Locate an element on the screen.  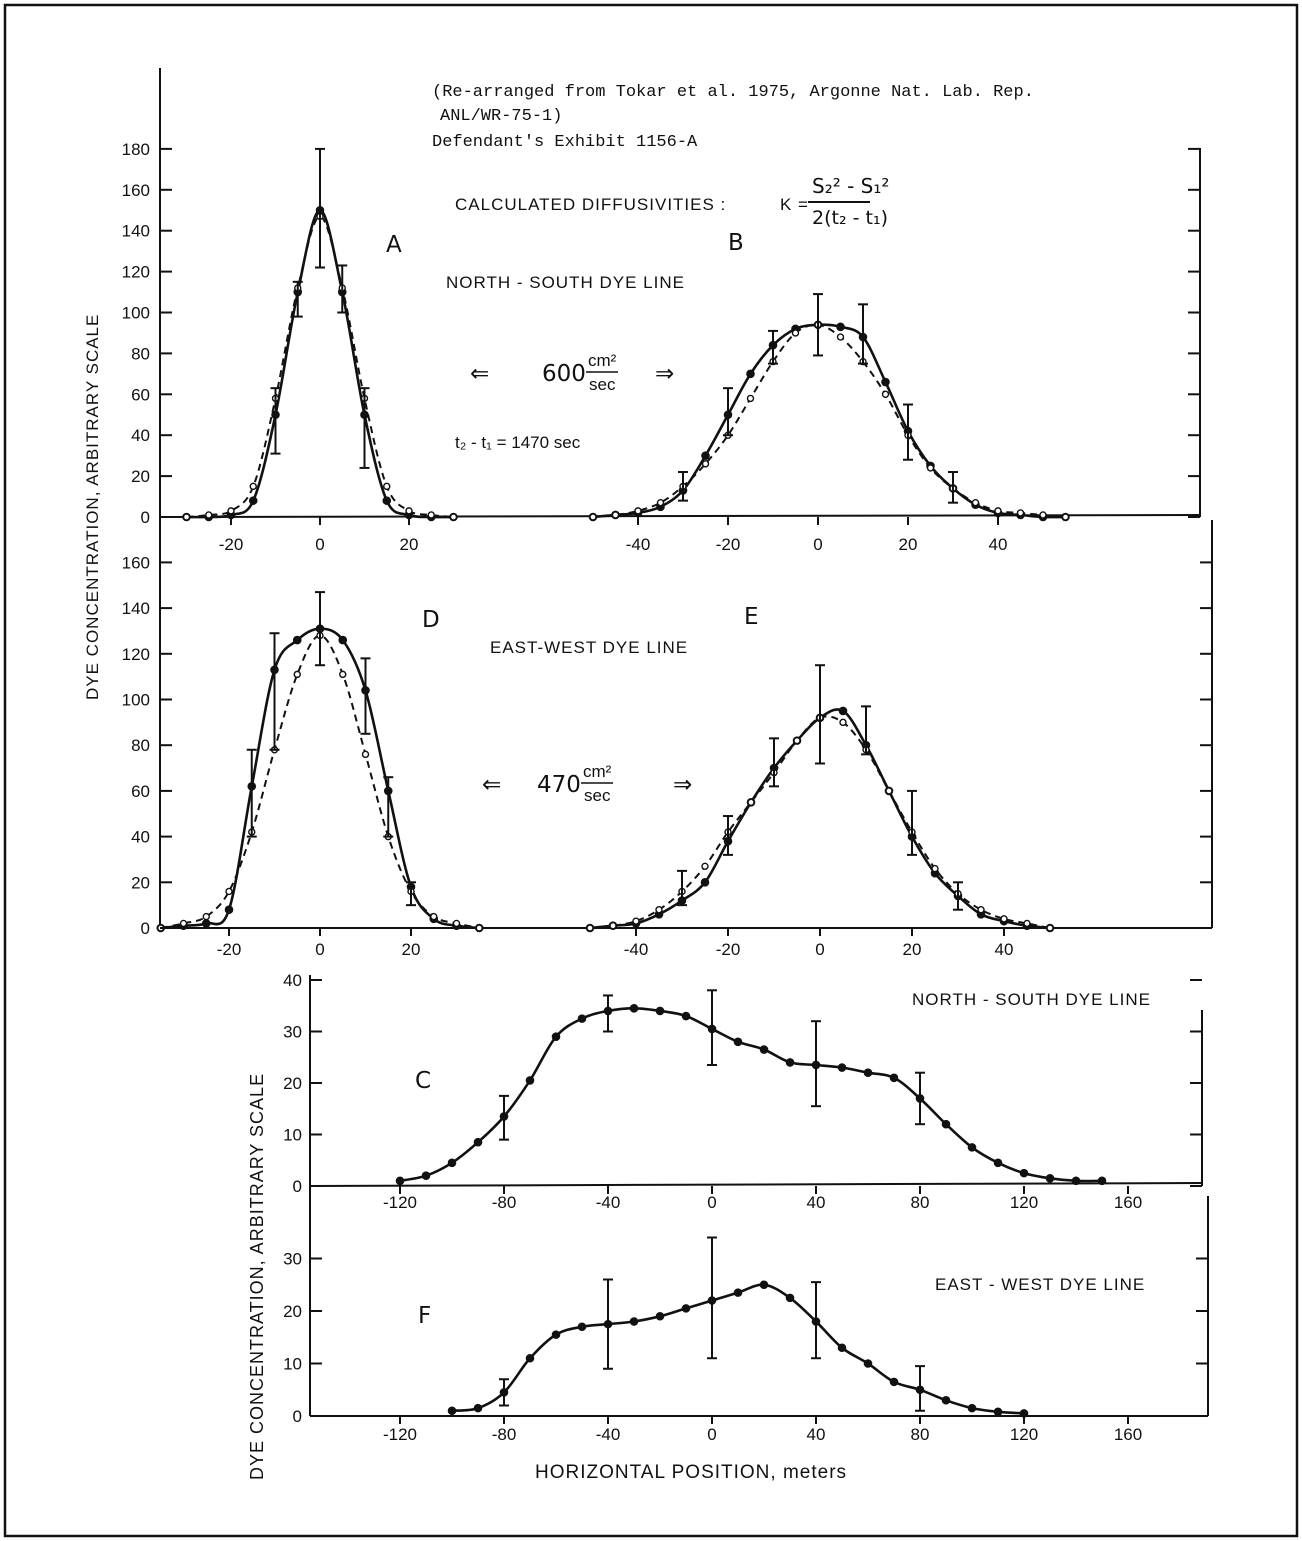
C-xtick-label: 160 is located at coordinates (1128, 1202).